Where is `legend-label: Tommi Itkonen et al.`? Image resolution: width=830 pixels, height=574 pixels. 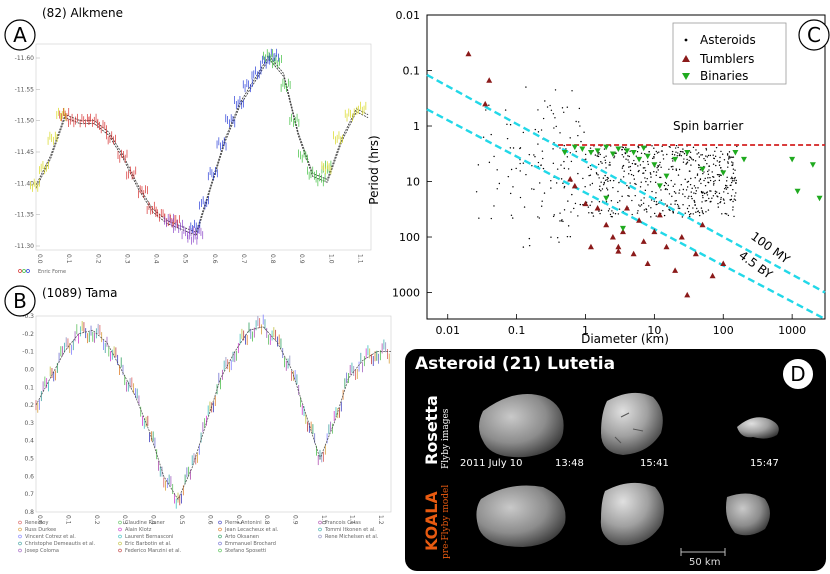 legend-label: Tommi Itkonen et al. is located at coordinates (350, 530).